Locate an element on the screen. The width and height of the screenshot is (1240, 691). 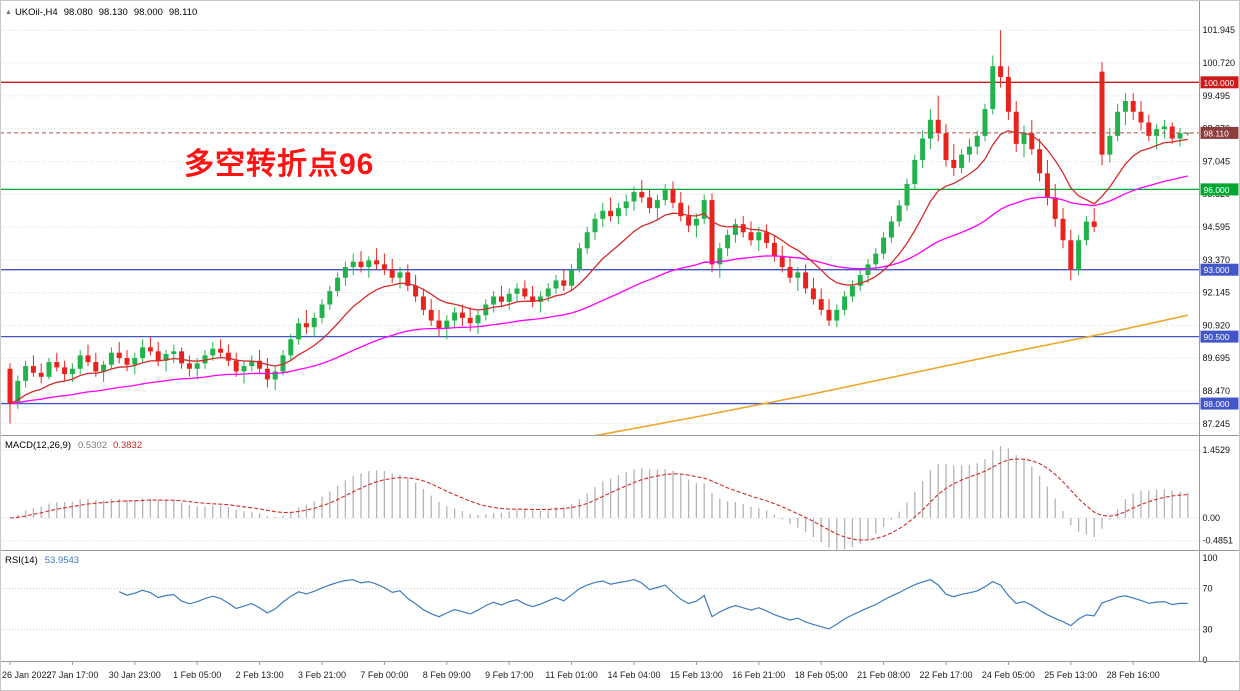
price-axis-label: 99.495 is located at coordinates (1217, 96).